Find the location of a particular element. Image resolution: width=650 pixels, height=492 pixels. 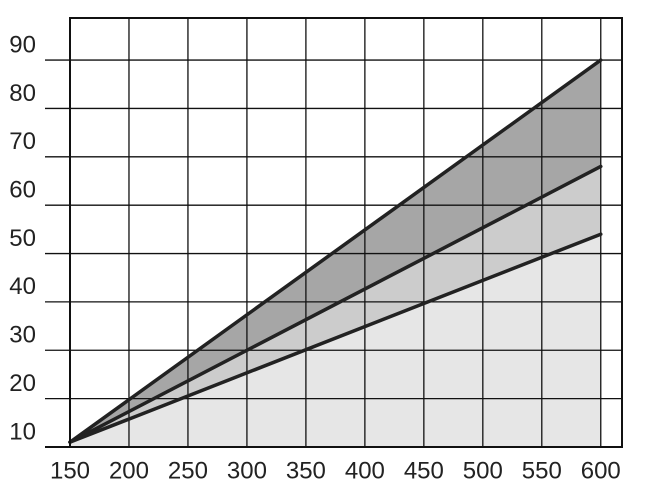

y-tick-label: 20 is located at coordinates (22, 383).